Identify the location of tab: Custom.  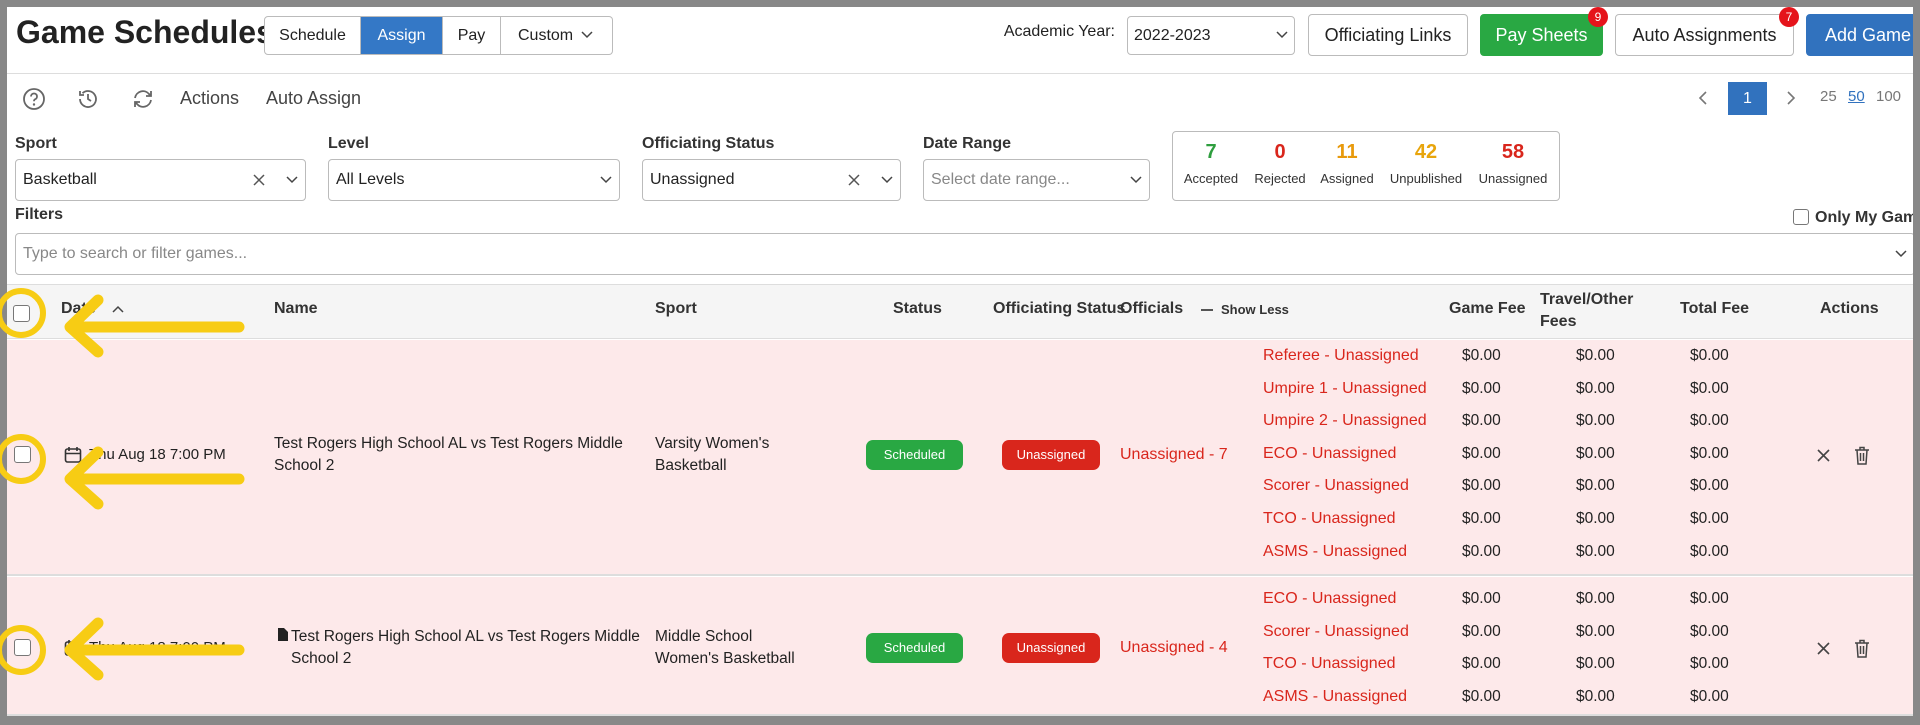
(557, 35).